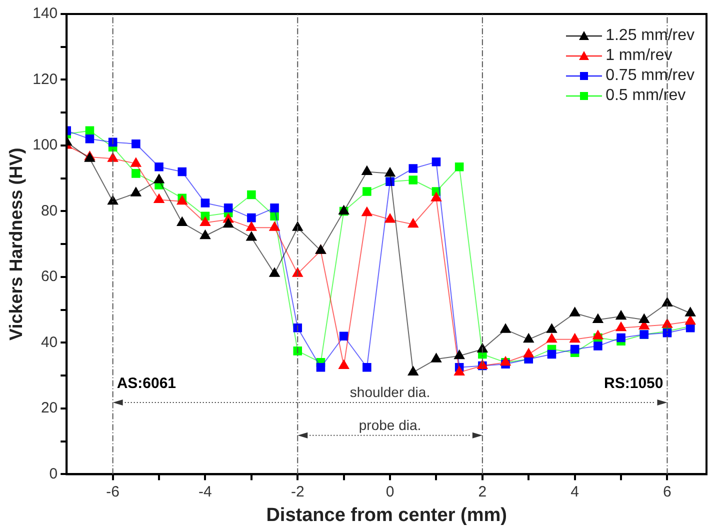 The width and height of the screenshot is (713, 527). I want to click on x-tick-label: -6, so click(113, 491).